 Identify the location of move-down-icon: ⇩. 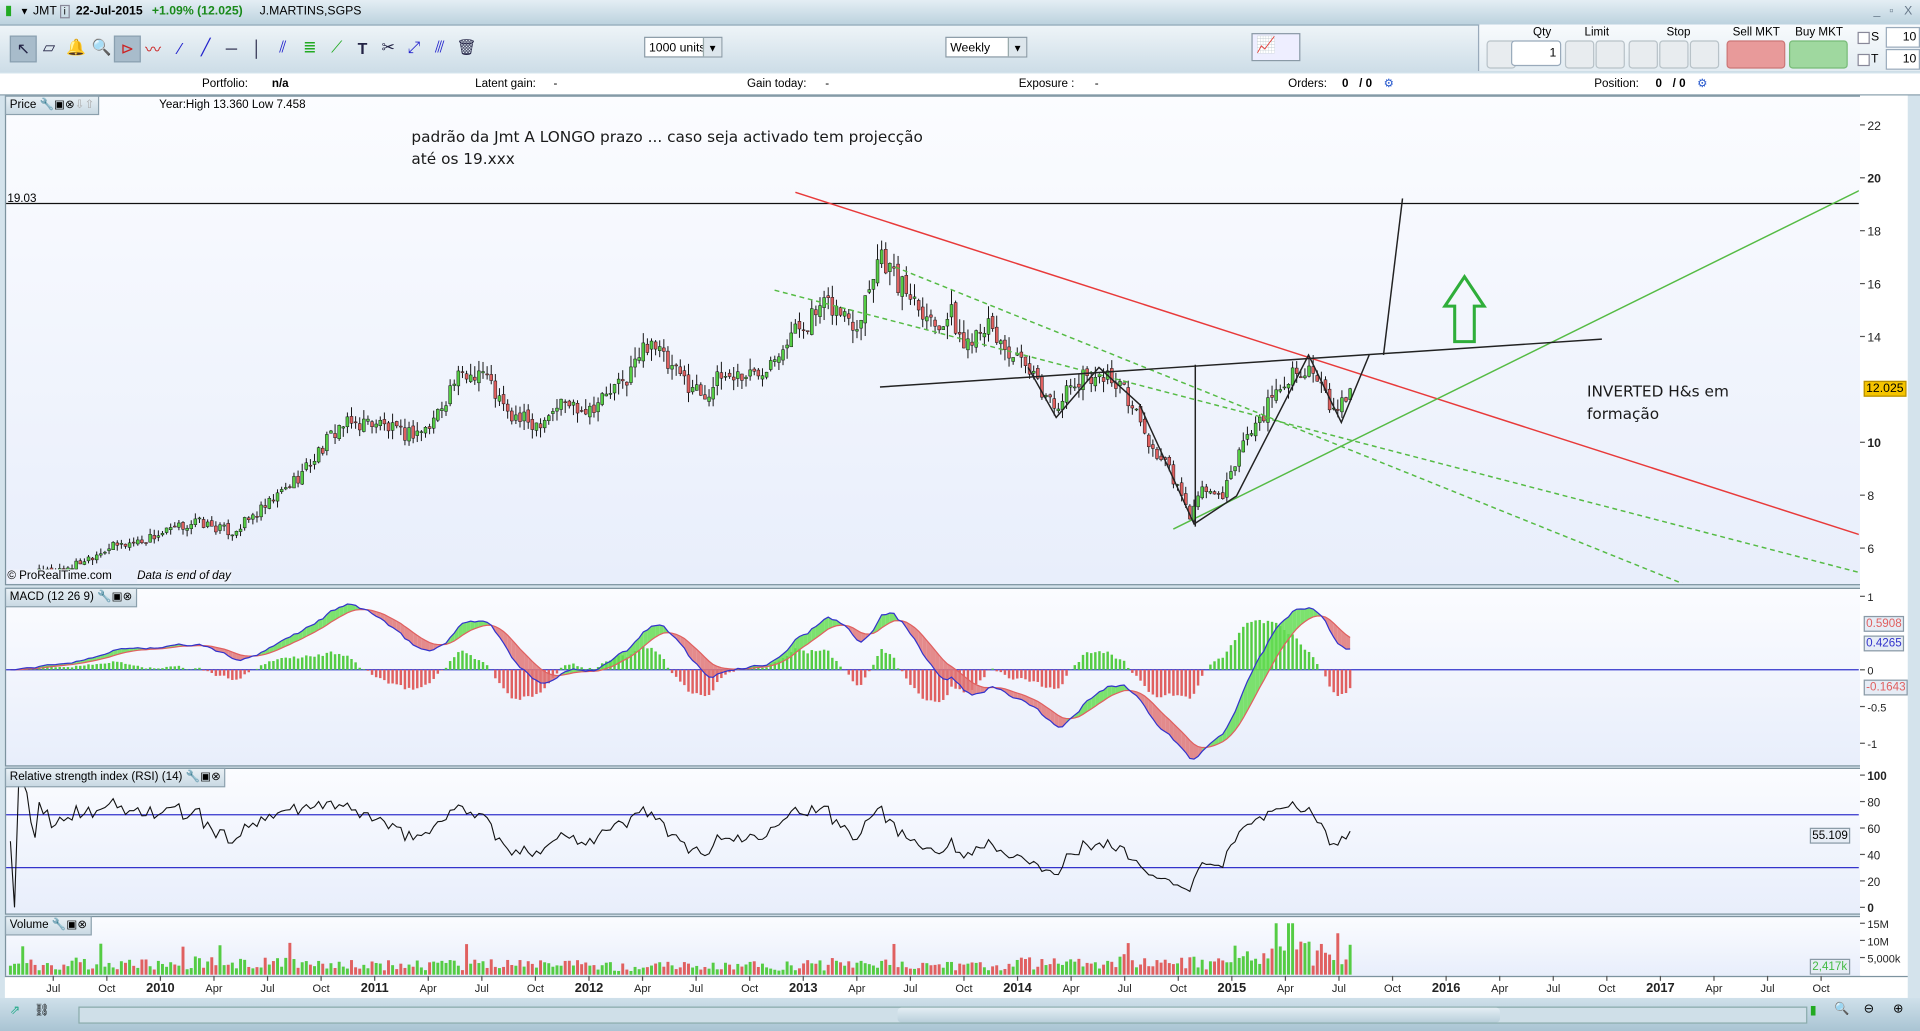
(79, 104).